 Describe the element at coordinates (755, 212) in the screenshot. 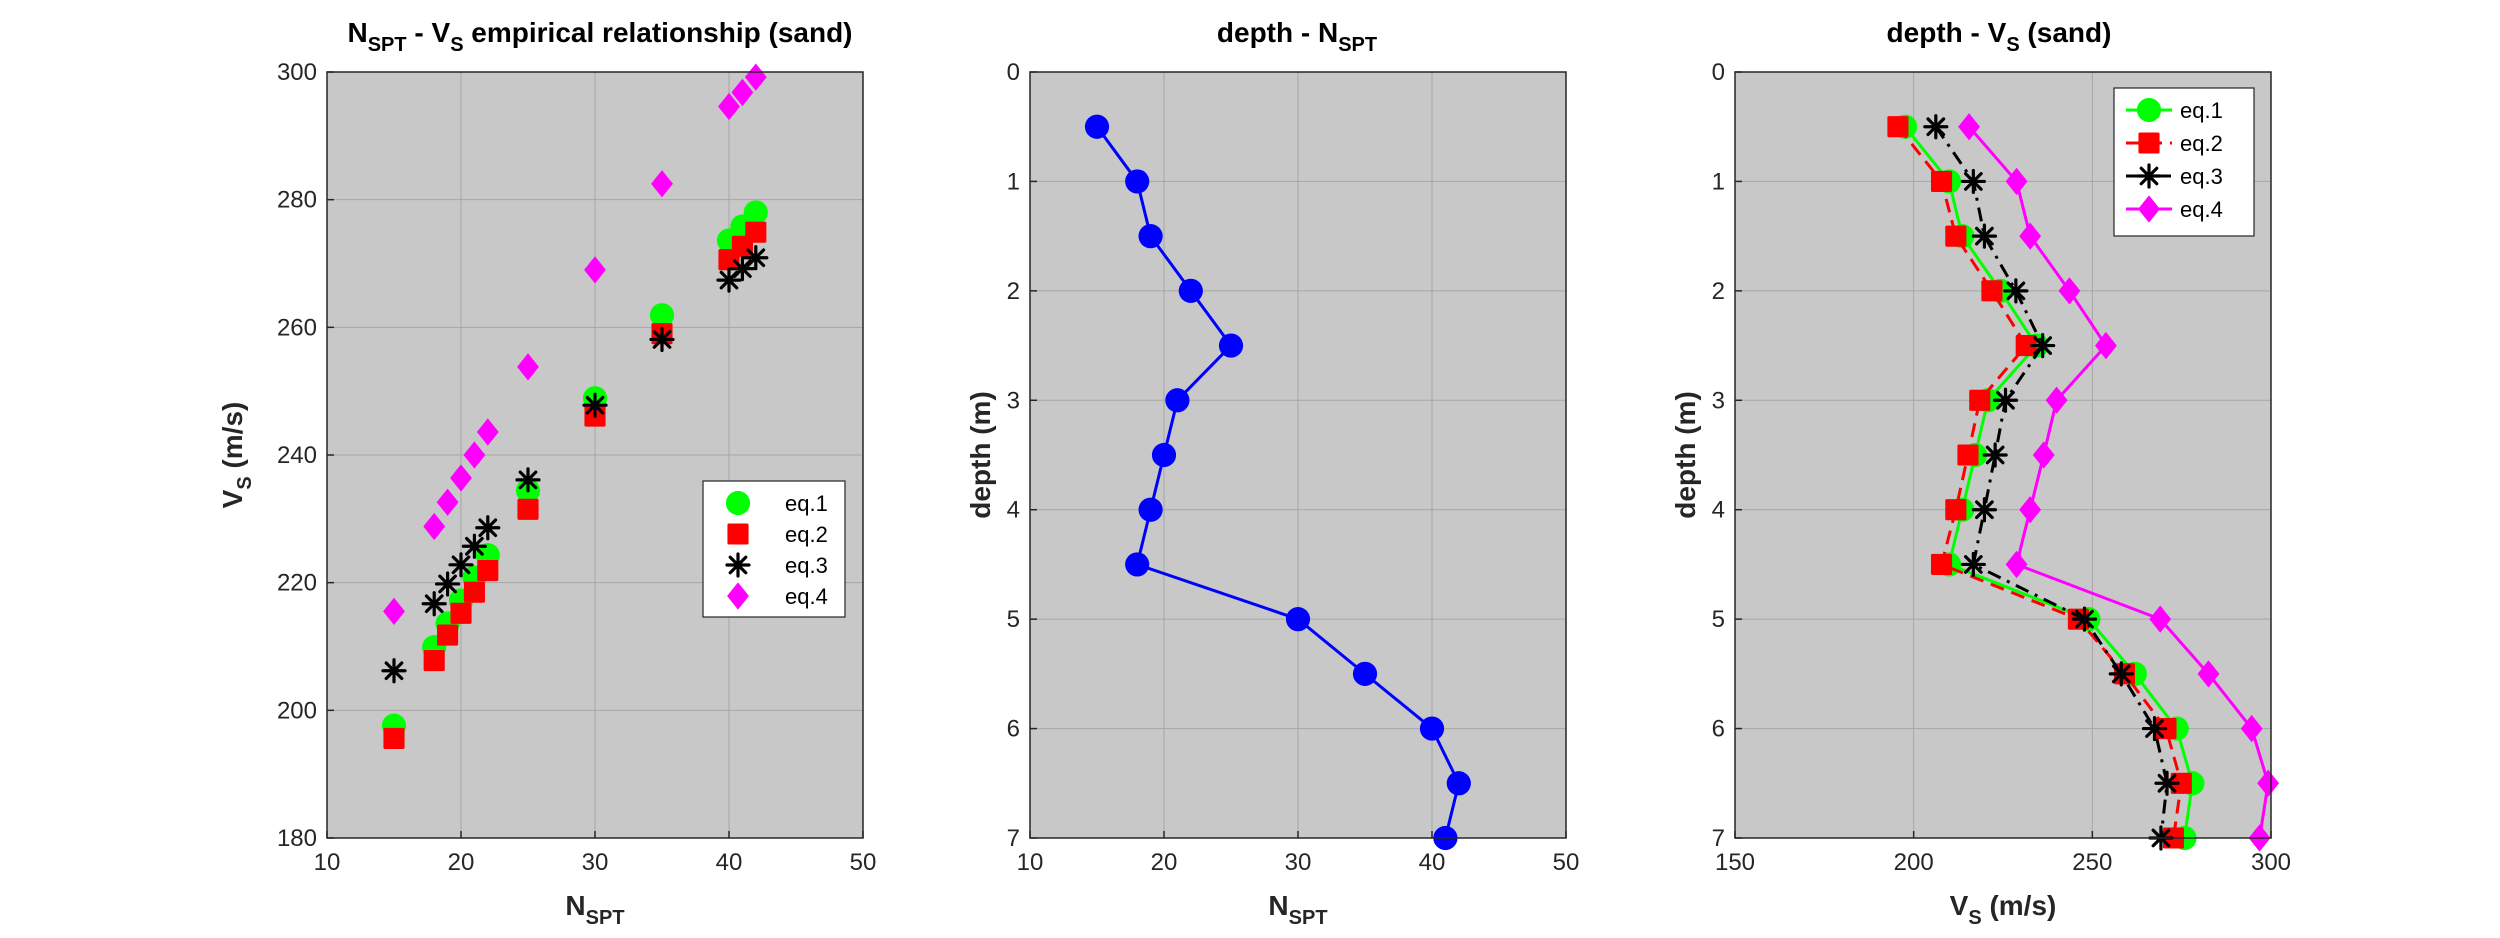

I see `point-eq.1` at that location.